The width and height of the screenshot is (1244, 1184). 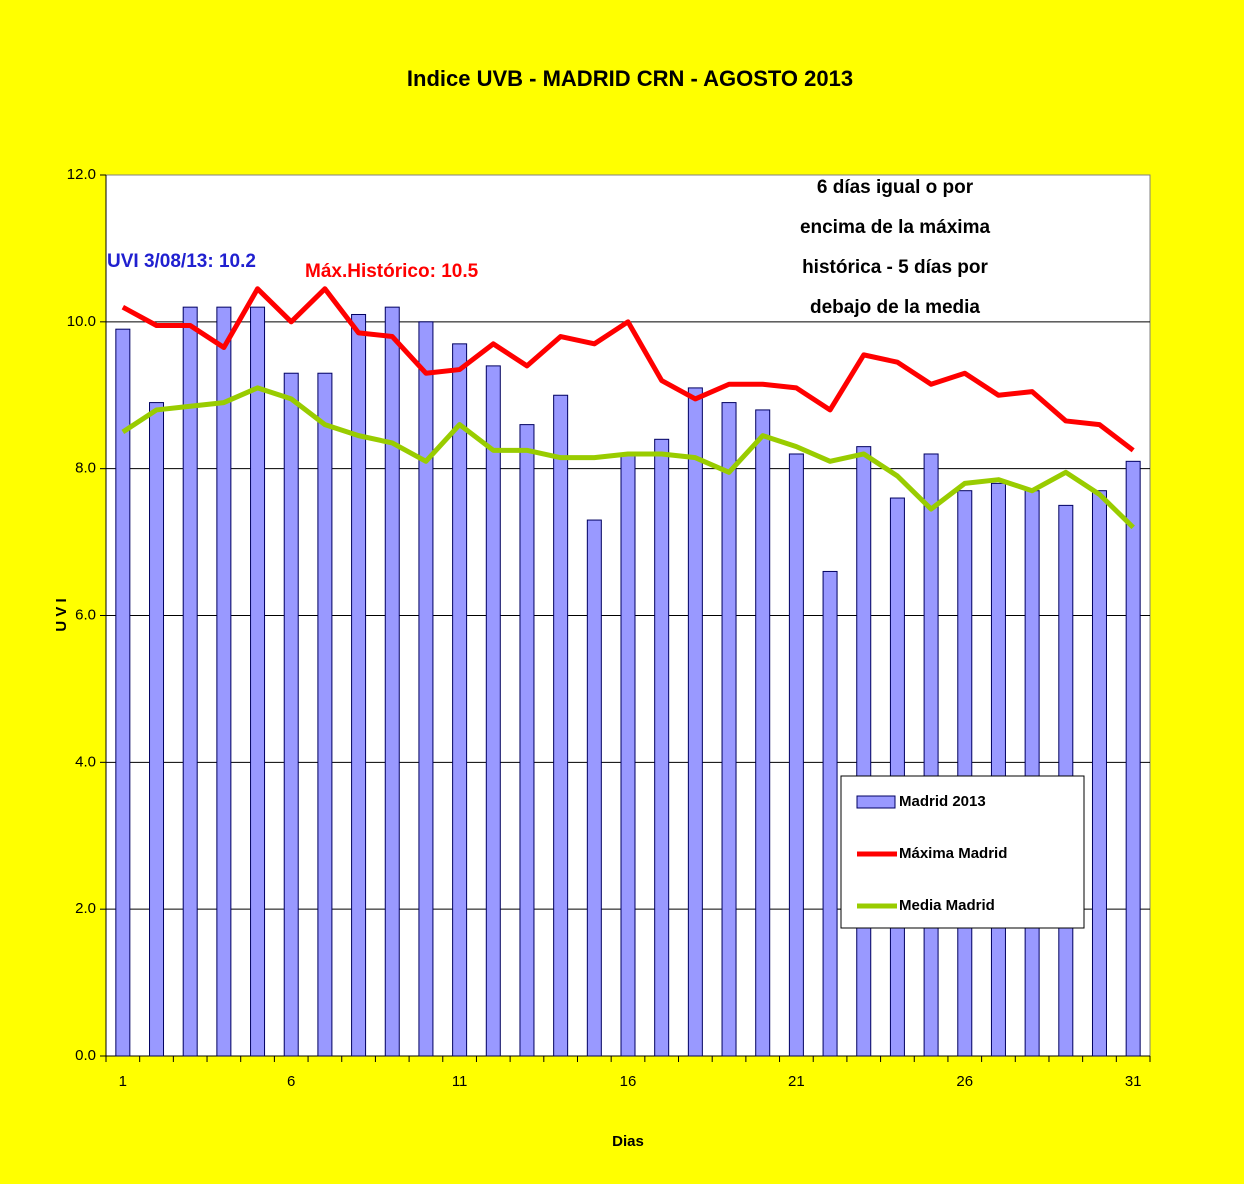 What do you see at coordinates (964, 1081) in the screenshot?
I see `x-tick-label: 26` at bounding box center [964, 1081].